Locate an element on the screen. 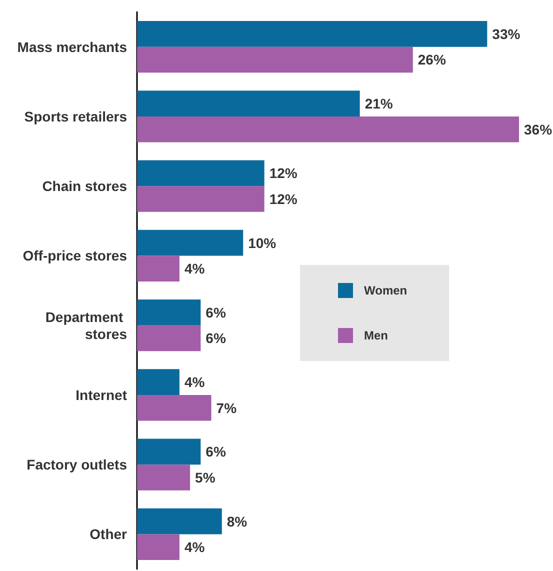 The width and height of the screenshot is (553, 571). legend-label: Women is located at coordinates (386, 291).